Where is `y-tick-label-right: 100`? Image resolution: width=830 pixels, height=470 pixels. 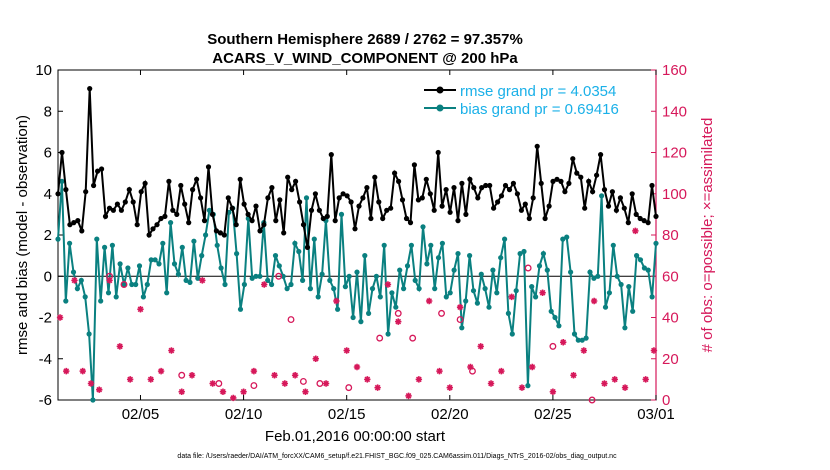 y-tick-label-right: 100 is located at coordinates (674, 194).